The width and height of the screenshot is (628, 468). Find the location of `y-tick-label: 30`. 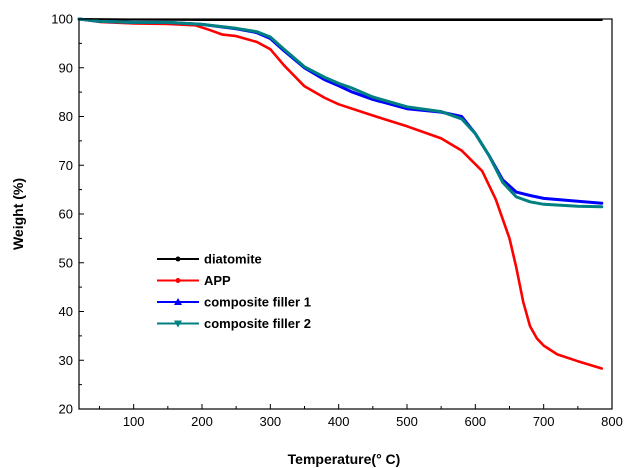

y-tick-label: 30 is located at coordinates (66, 360).